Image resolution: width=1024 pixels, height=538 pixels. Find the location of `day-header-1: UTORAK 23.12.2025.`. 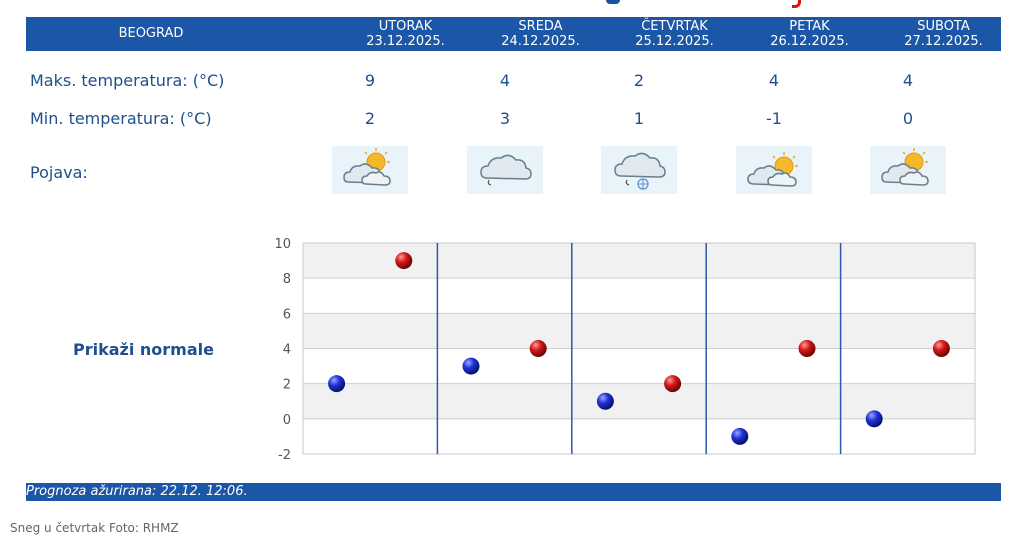

day-header-1: UTORAK 23.12.2025. is located at coordinates (405, 34).